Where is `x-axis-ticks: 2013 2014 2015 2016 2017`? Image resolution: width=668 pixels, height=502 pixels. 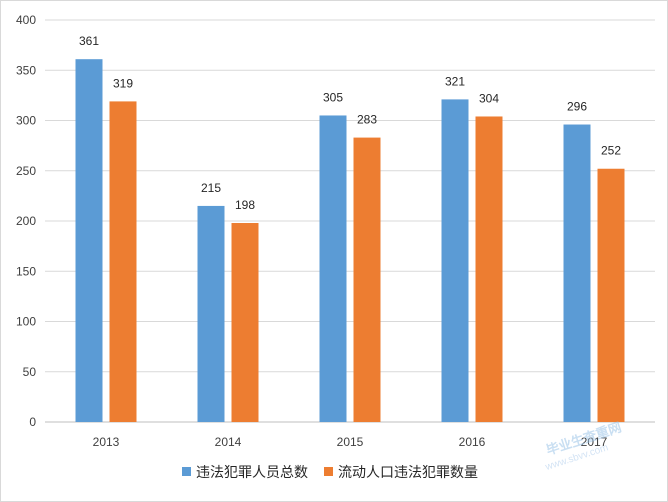 x-axis-ticks: 2013 2014 2015 2016 2017 is located at coordinates (350, 442).